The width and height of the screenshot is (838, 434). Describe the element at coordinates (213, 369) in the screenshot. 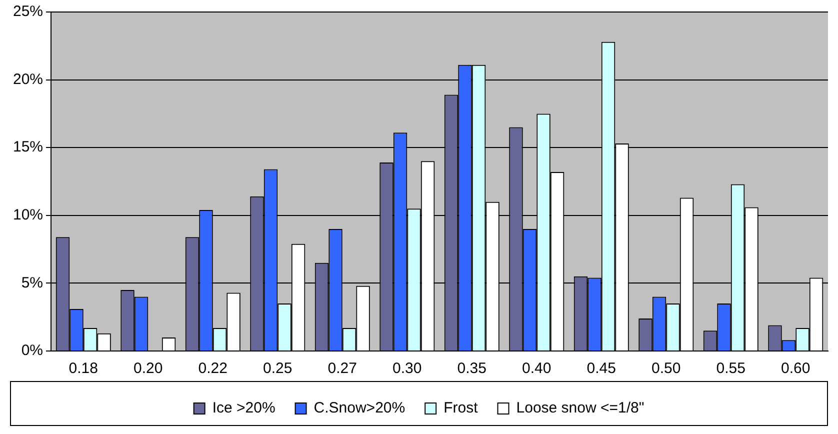

I see `x-tick-label: 0.22` at that location.